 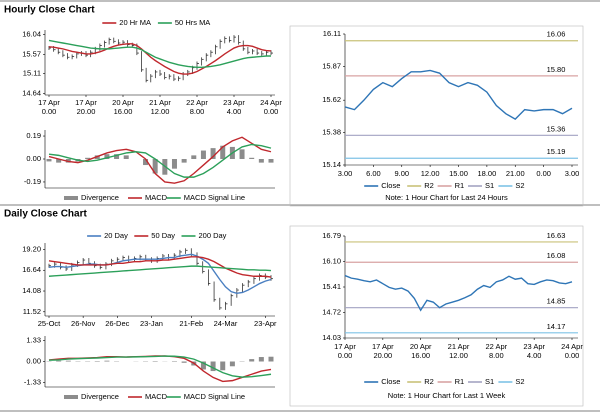 What do you see at coordinates (226, 323) in the screenshot?
I see `x-tick-label: 24-Mar` at bounding box center [226, 323].